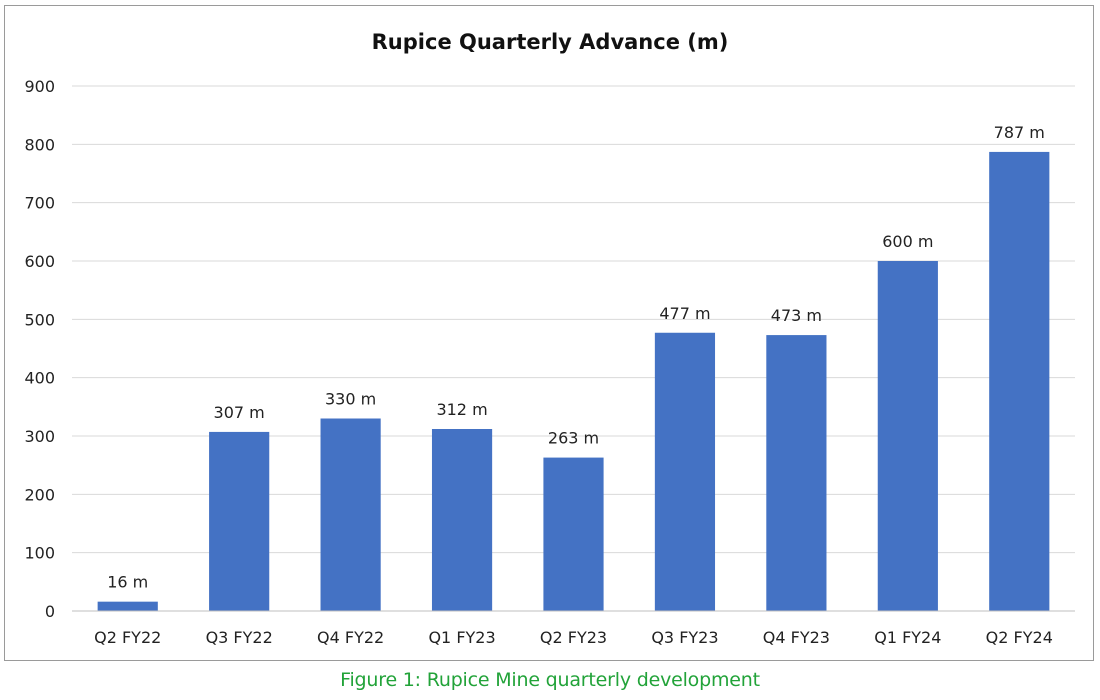 This screenshot has width=1100, height=700. Describe the element at coordinates (39, 144) in the screenshot. I see `y-tick-label: 800` at that location.